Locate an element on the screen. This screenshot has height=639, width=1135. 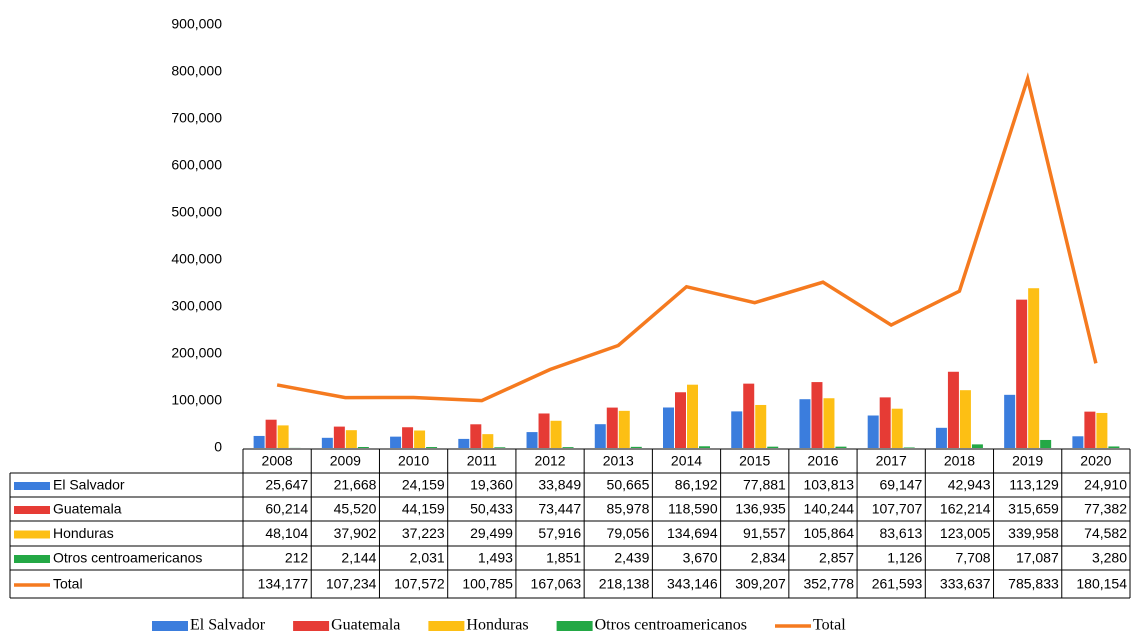
table-cell: 24,910 is located at coordinates (1105, 485).